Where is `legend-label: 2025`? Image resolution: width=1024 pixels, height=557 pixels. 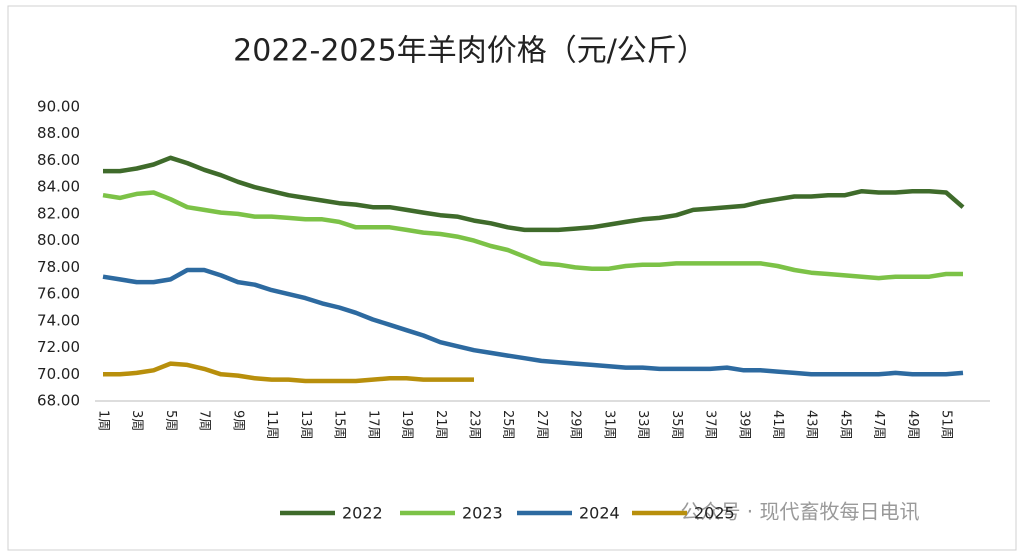
legend-label: 2025 is located at coordinates (714, 513).